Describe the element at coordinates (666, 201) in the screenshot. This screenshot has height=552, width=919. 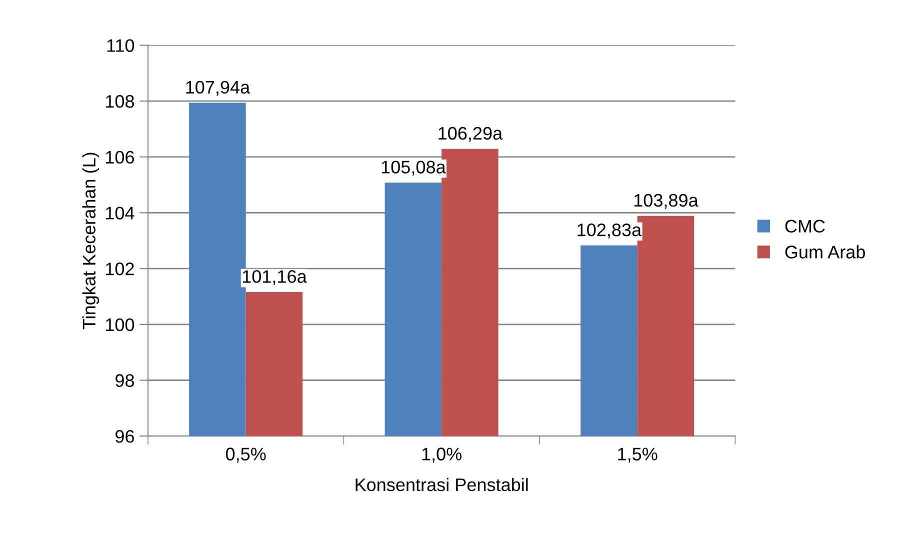
I see `data-label: 103,89a` at that location.